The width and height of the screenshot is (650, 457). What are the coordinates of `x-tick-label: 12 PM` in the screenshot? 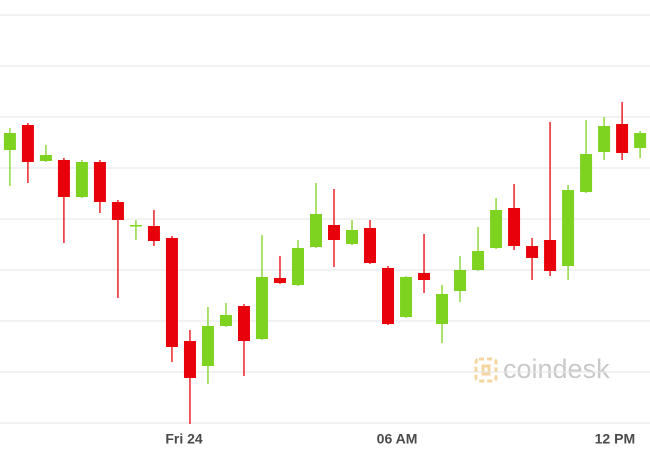 It's located at (615, 439).